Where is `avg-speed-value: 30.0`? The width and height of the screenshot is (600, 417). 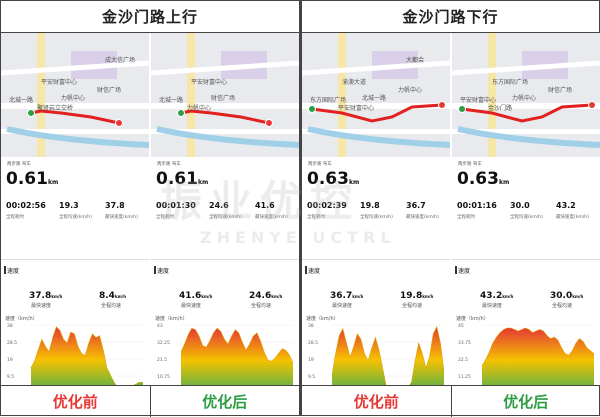 avg-speed-value: 30.0 is located at coordinates (520, 205).